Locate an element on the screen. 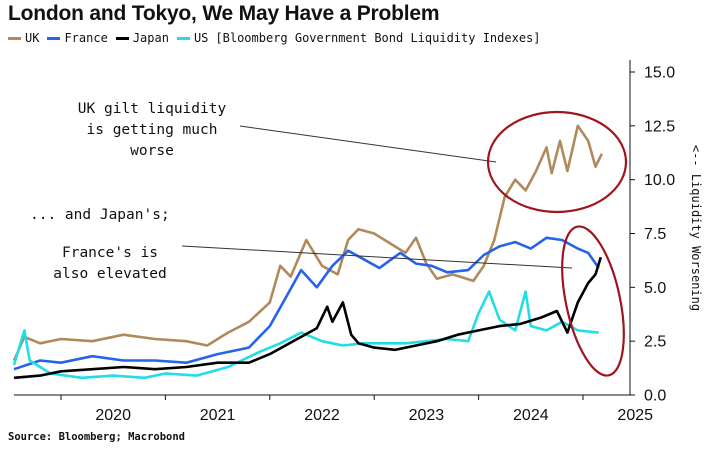 The height and width of the screenshot is (450, 714). source-note: Source: Bloomberg; Macrobond is located at coordinates (97, 437).